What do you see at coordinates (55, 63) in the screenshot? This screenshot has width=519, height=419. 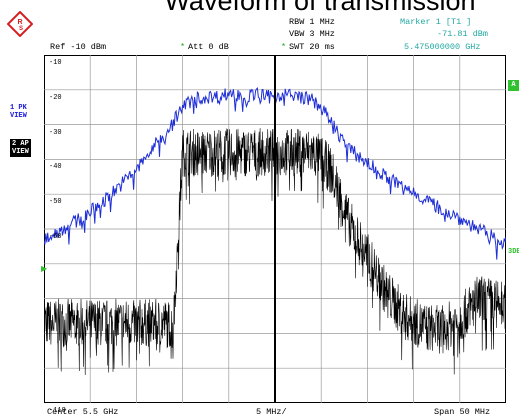 I see `y-tick-label: -10` at bounding box center [55, 63].